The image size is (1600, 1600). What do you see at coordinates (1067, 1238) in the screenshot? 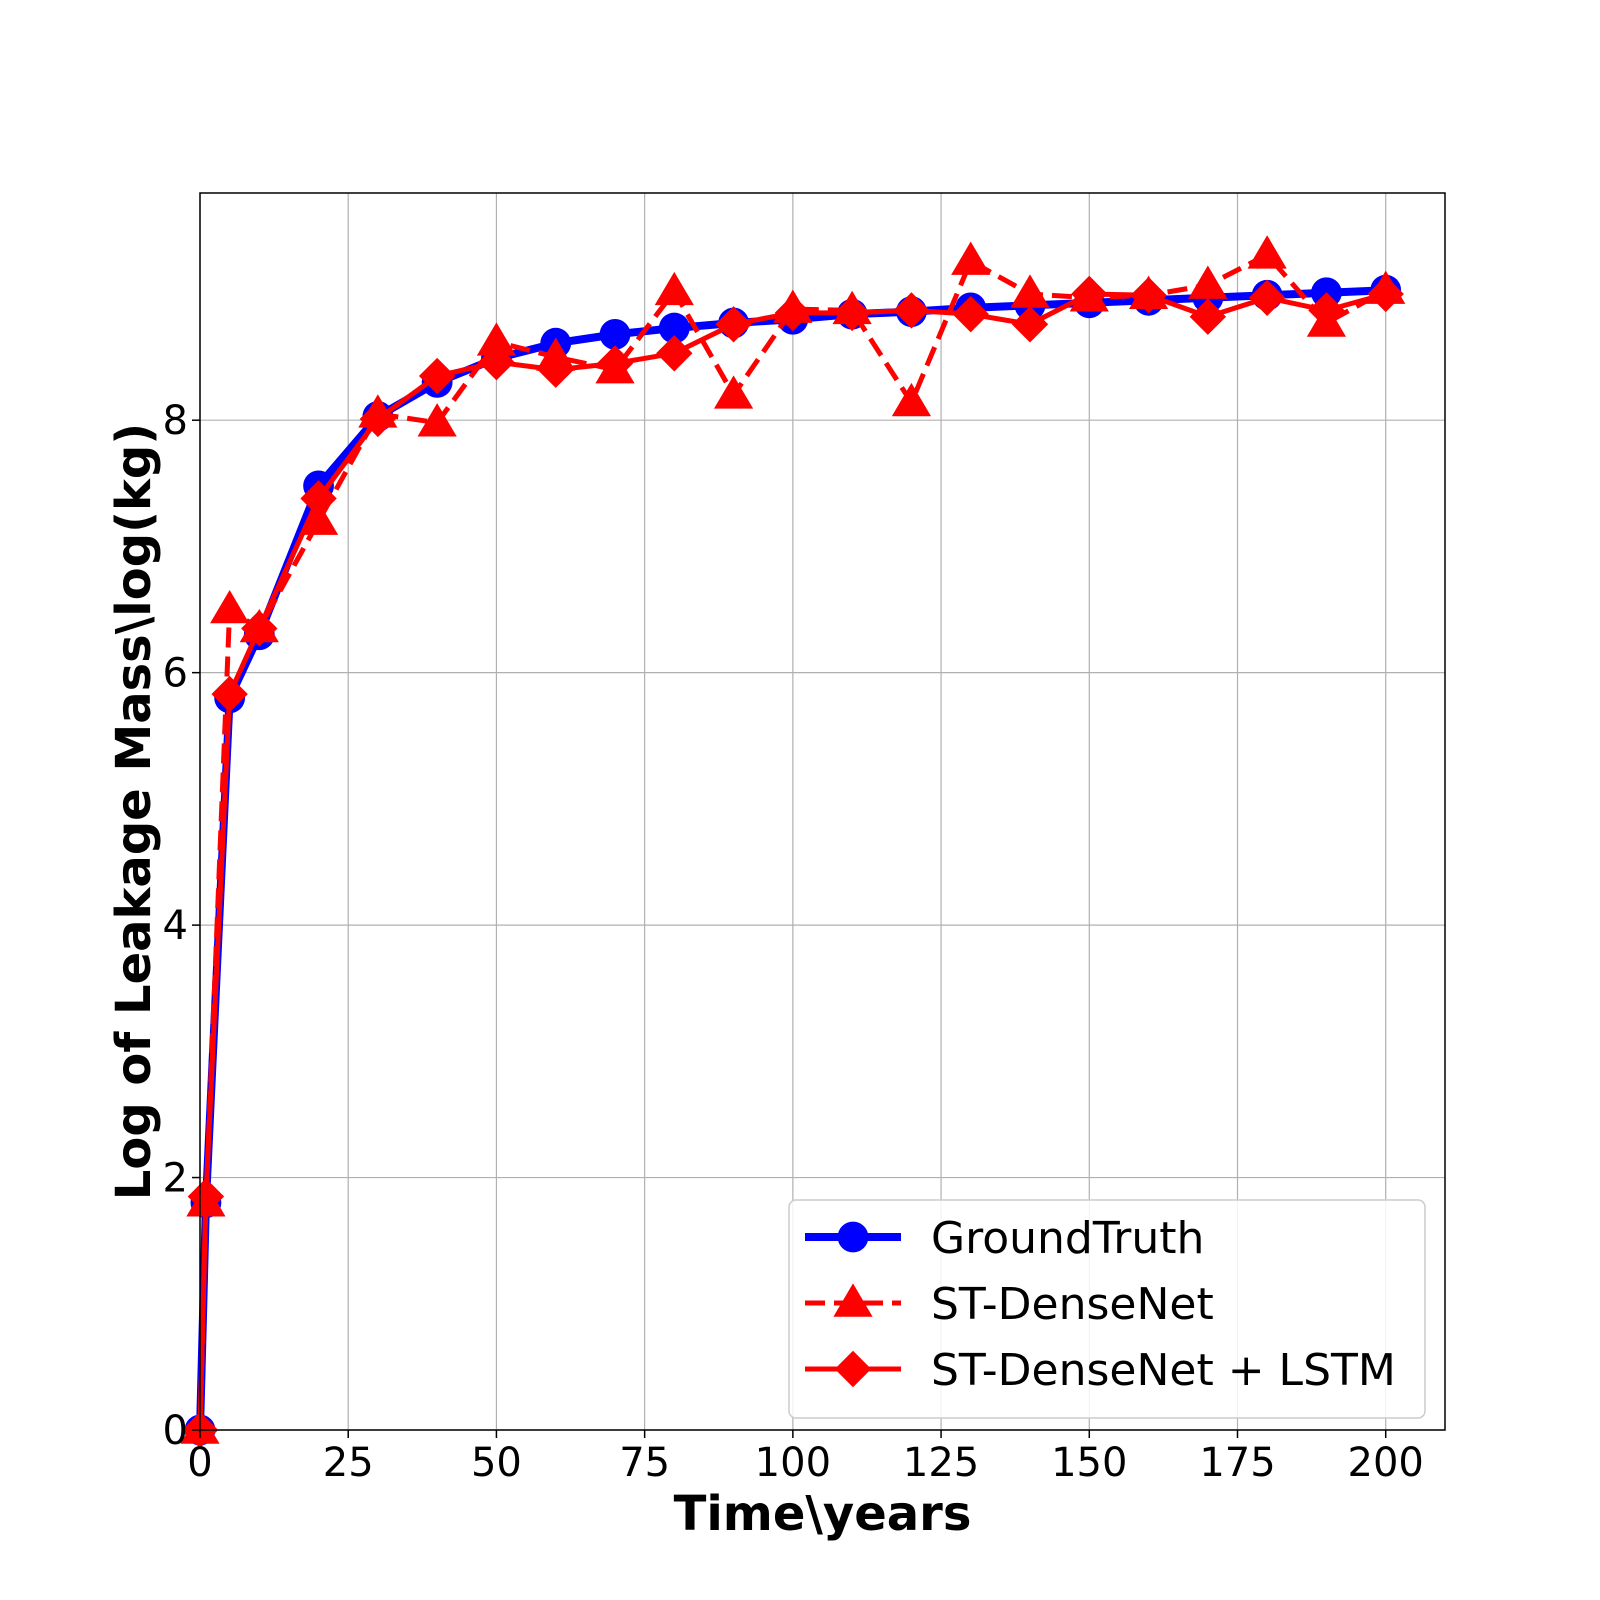
I see `legend-label: GroundTruth` at bounding box center [1067, 1238].